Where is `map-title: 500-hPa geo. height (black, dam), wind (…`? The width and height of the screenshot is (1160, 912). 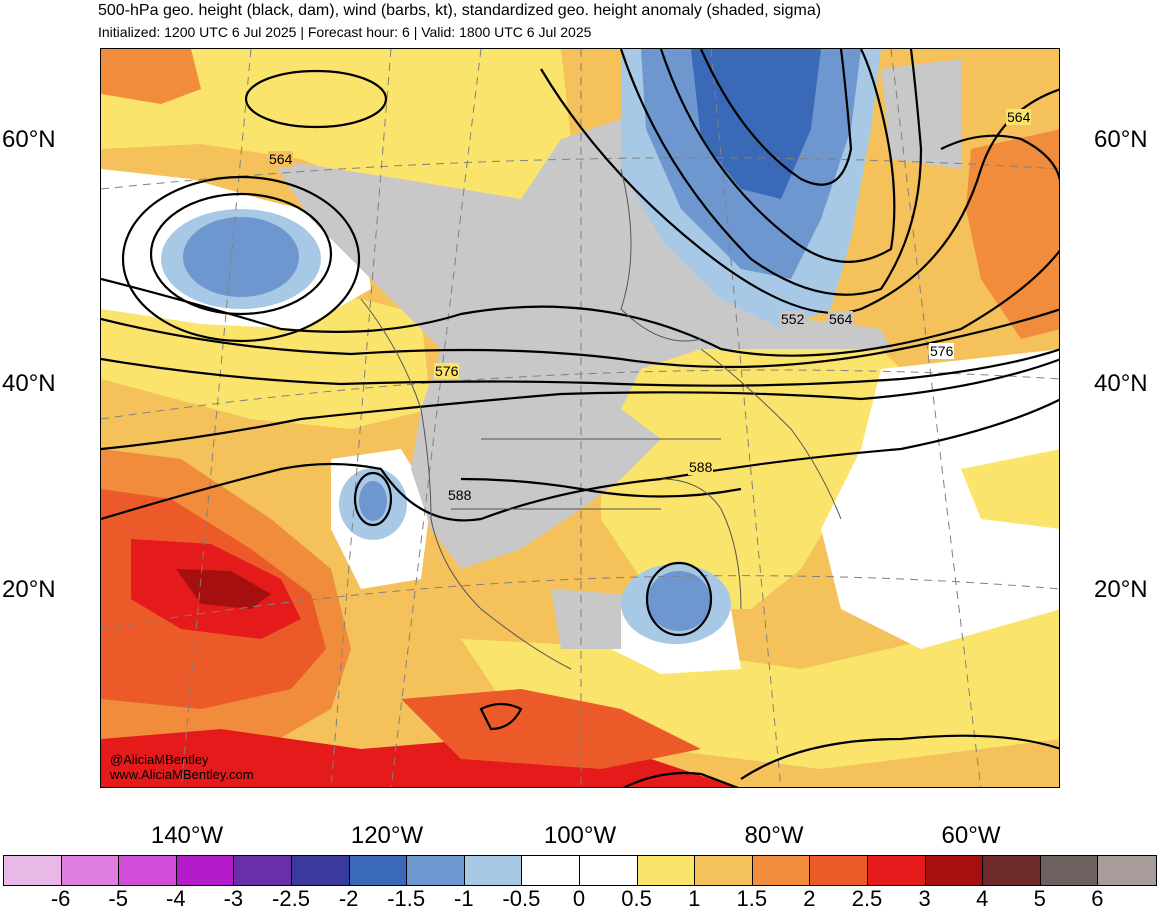 map-title: 500-hPa geo. height (black, dam), wind (… is located at coordinates (460, 10).